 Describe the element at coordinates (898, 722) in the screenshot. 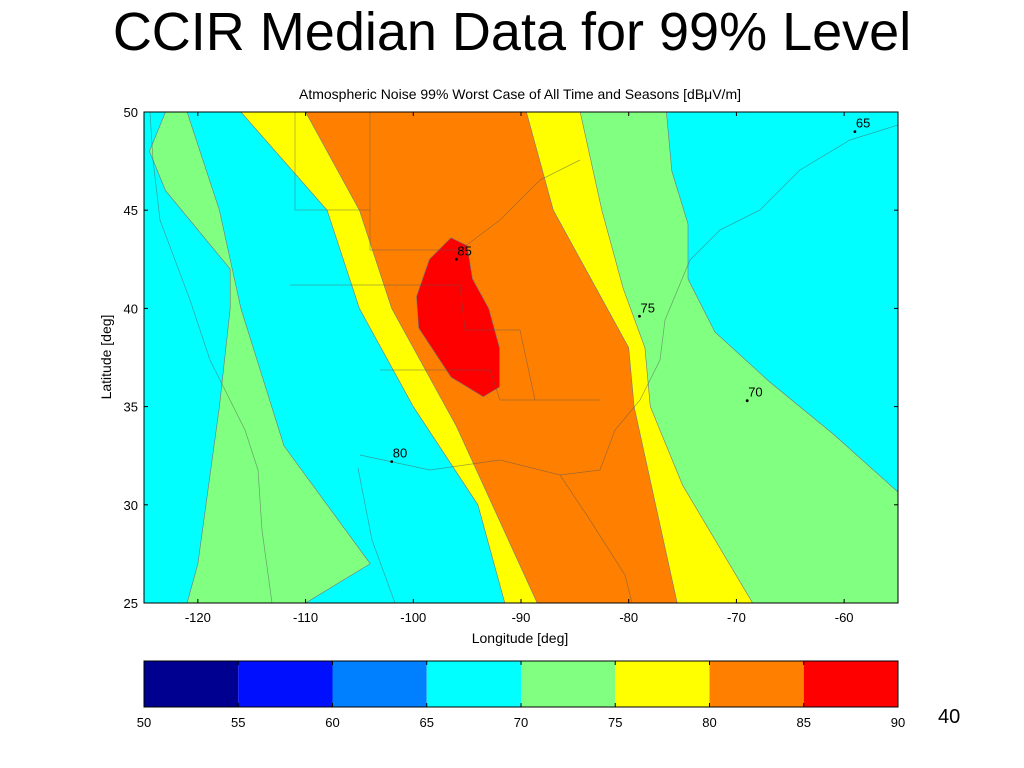

I see `colorbar-tick-label: 90` at that location.